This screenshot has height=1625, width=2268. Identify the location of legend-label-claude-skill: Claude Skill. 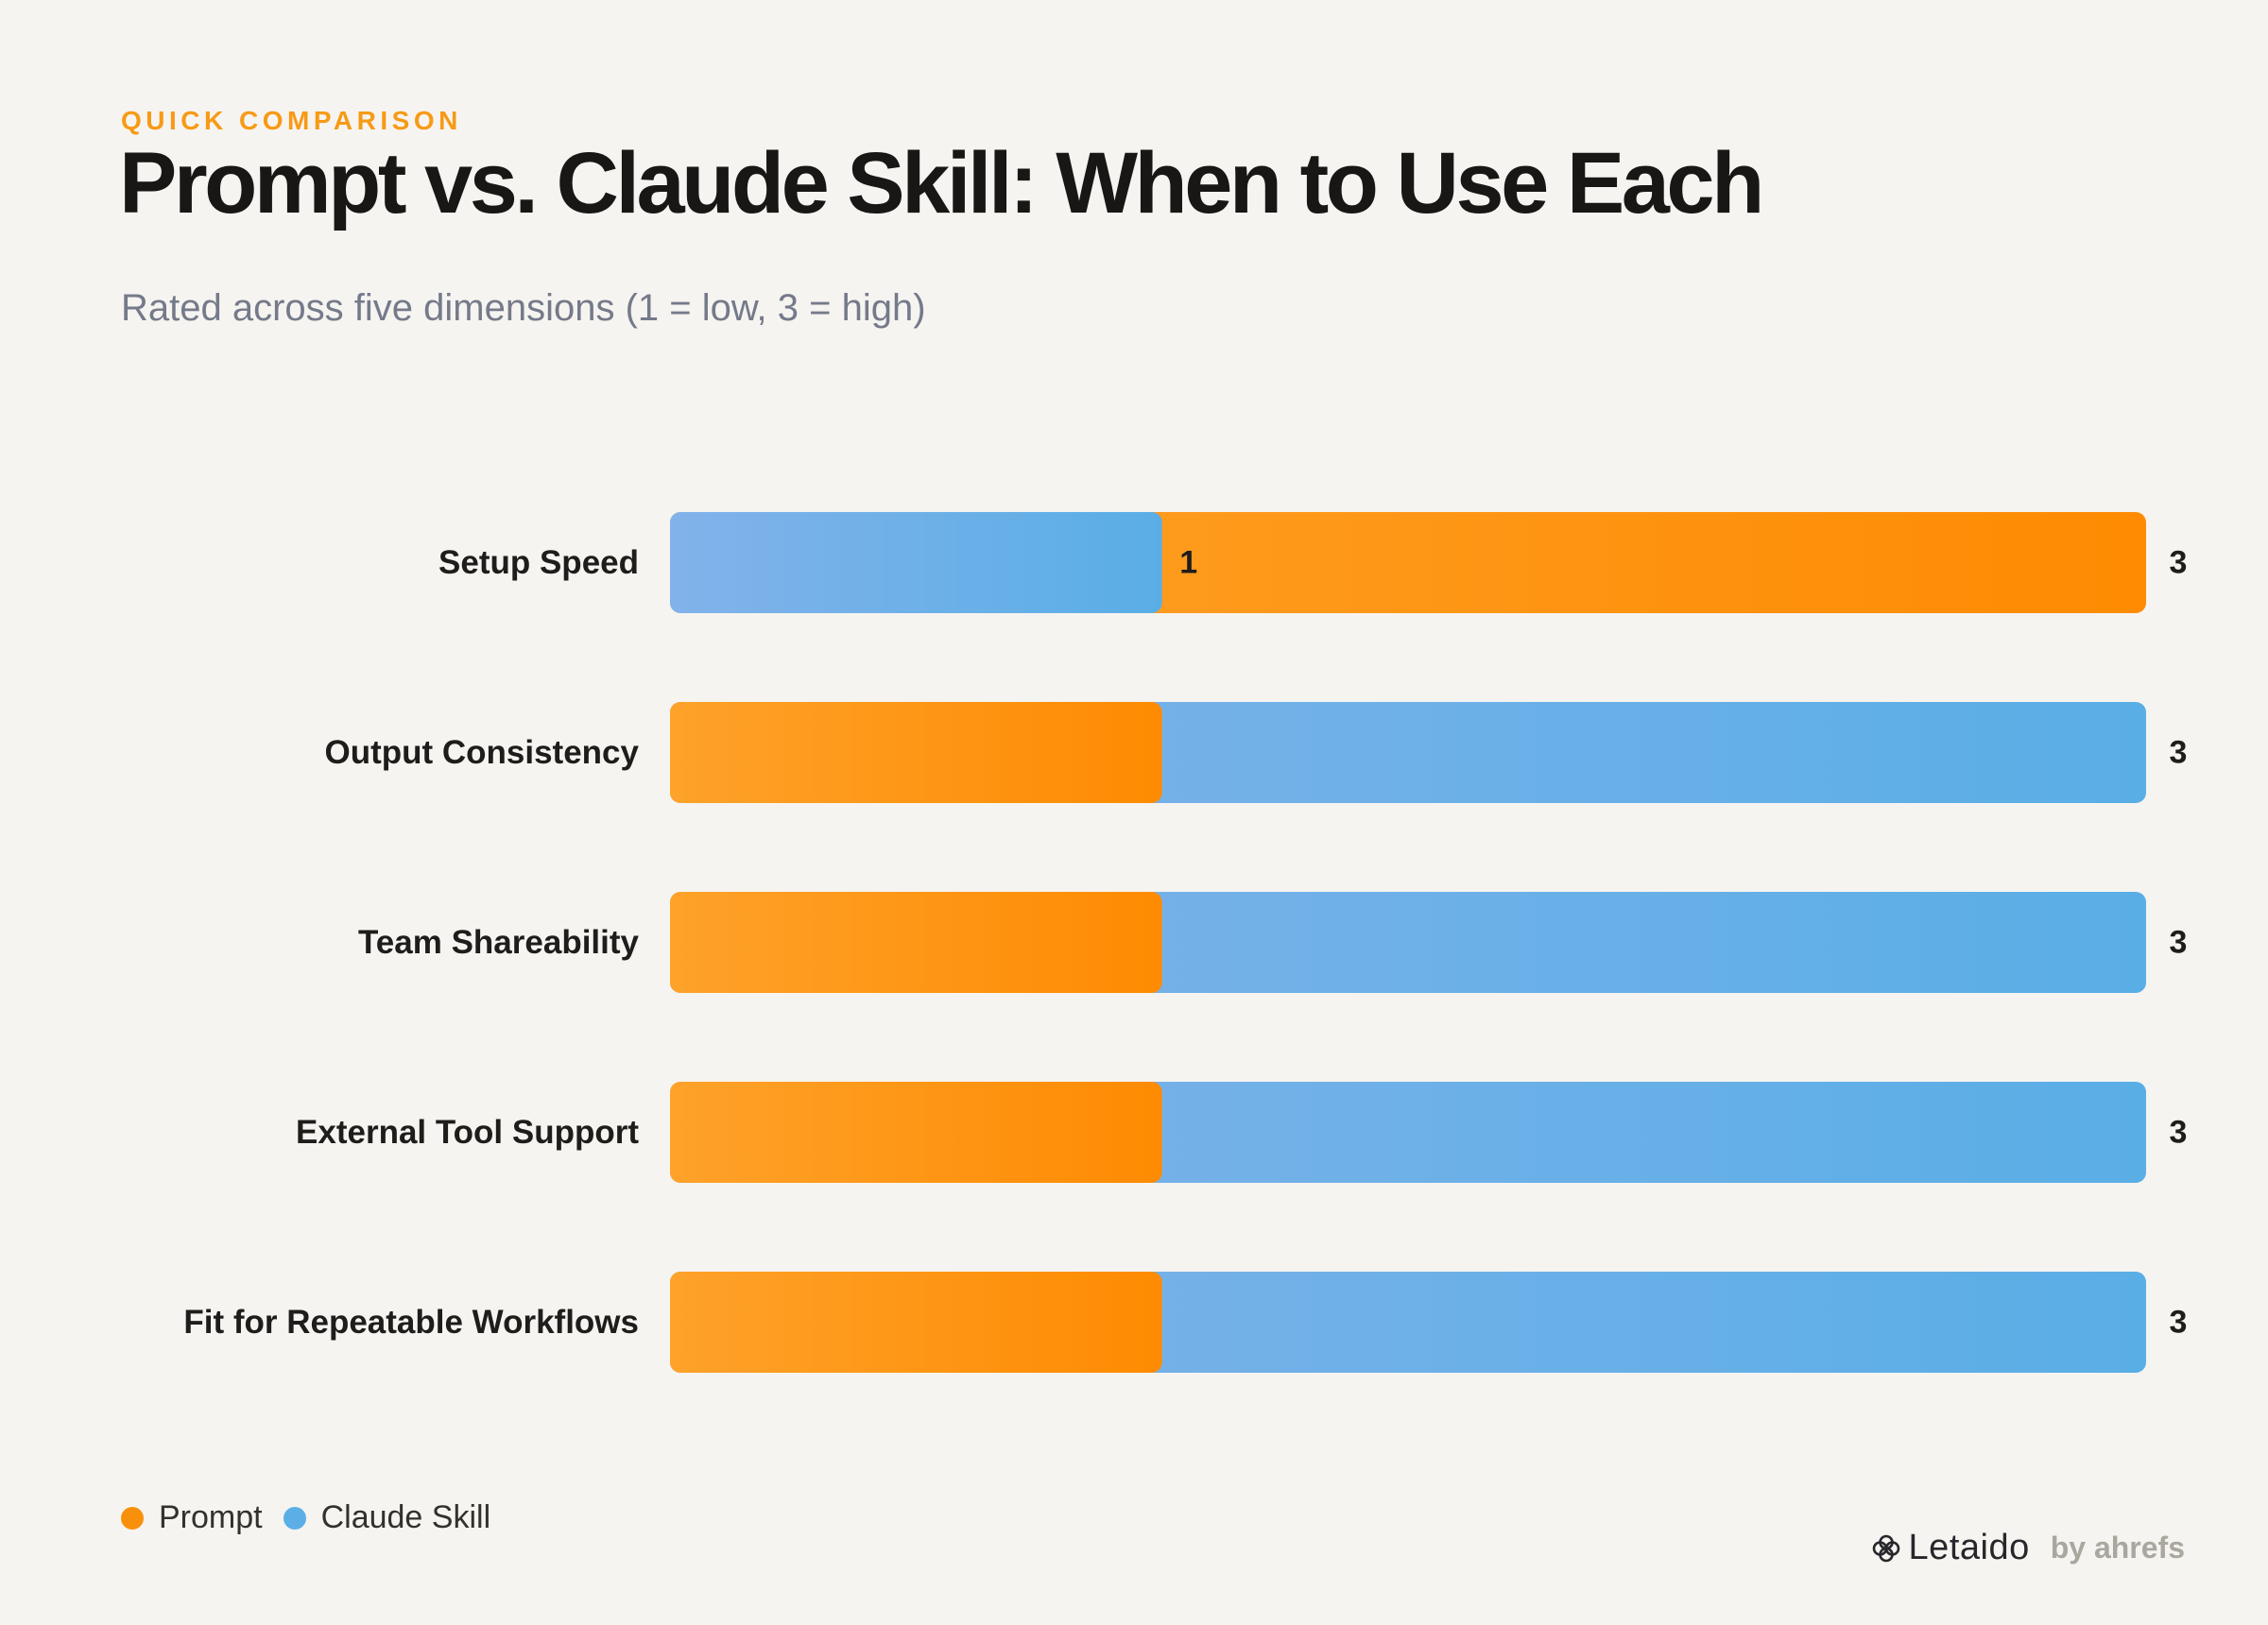
(405, 1517).